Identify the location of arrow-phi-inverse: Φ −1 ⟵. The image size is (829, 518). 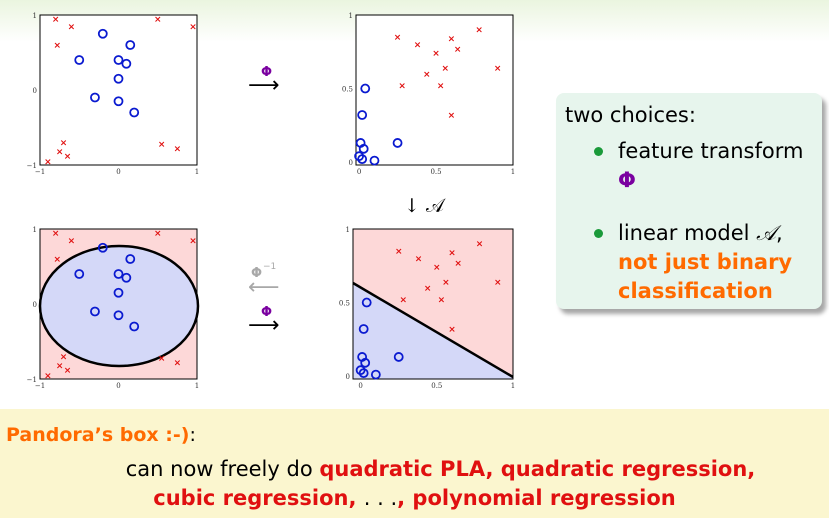
(264, 281).